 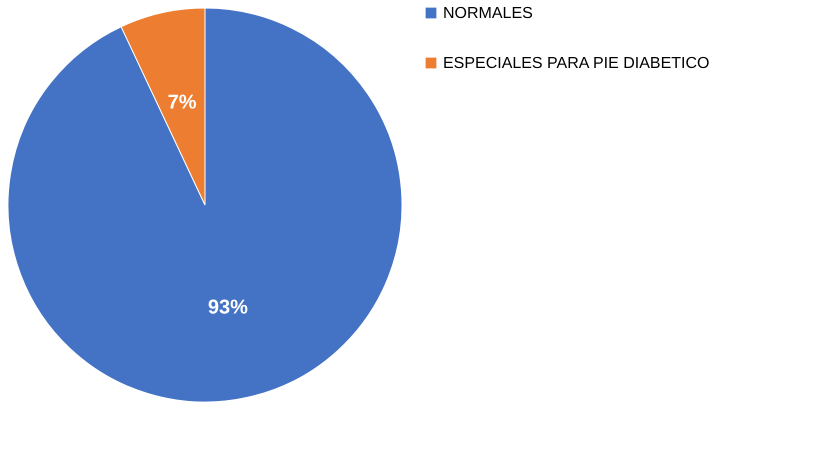 I want to click on legend-label: NORMALES, so click(x=488, y=13).